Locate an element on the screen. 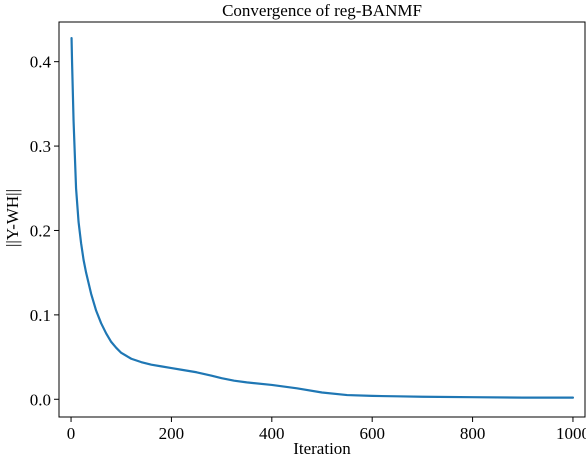 This screenshot has width=586, height=456. x-axis-label: Iteration is located at coordinates (322, 447).